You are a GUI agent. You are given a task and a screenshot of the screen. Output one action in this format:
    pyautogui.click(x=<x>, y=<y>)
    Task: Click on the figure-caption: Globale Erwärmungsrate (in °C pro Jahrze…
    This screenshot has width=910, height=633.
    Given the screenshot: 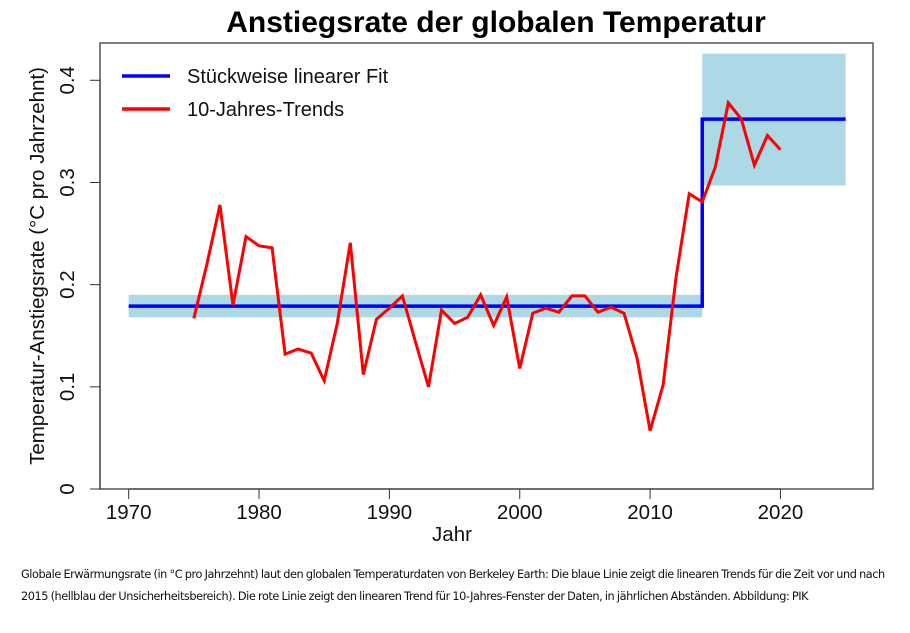 What is the action you would take?
    pyautogui.click(x=453, y=585)
    